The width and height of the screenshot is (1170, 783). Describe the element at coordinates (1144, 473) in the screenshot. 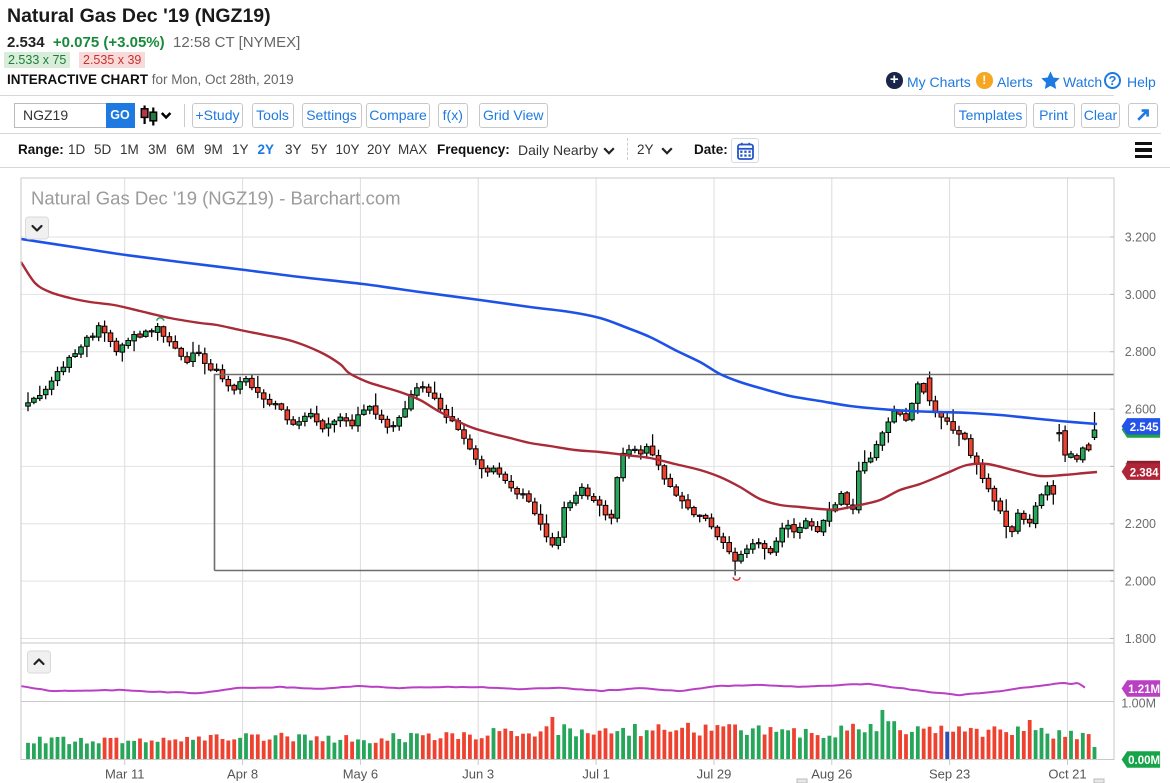

I see `svg-text: 2.384` at that location.